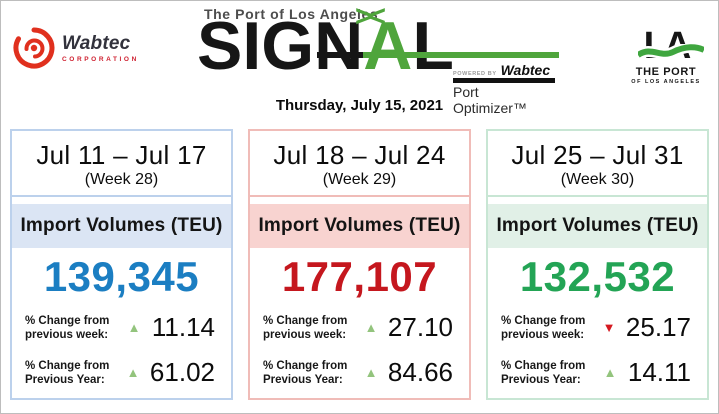 This screenshot has height=414, width=719. What do you see at coordinates (96, 43) in the screenshot?
I see `wabtec-brand-text: Wabtec` at bounding box center [96, 43].